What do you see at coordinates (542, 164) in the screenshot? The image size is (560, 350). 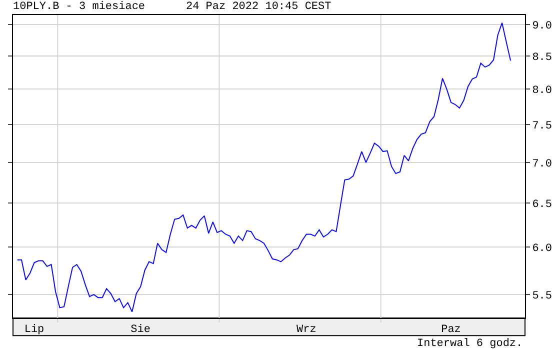 I see `y-tick-label: 7.0` at bounding box center [542, 164].